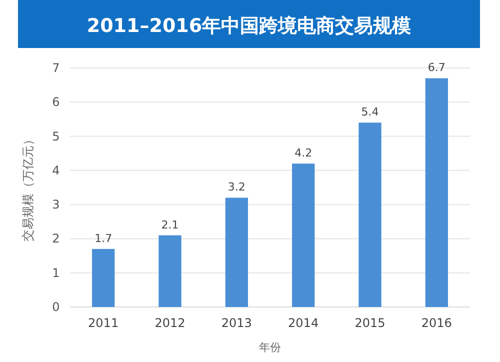 This screenshot has height=362, width=500. Describe the element at coordinates (56, 68) in the screenshot. I see `y-tick-label: 7` at that location.